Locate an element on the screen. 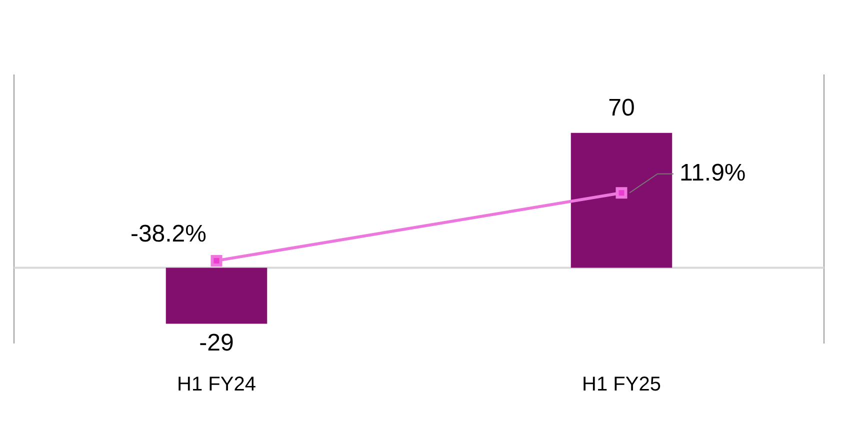  x-tick-label: H1 FY25 is located at coordinates (621, 385).